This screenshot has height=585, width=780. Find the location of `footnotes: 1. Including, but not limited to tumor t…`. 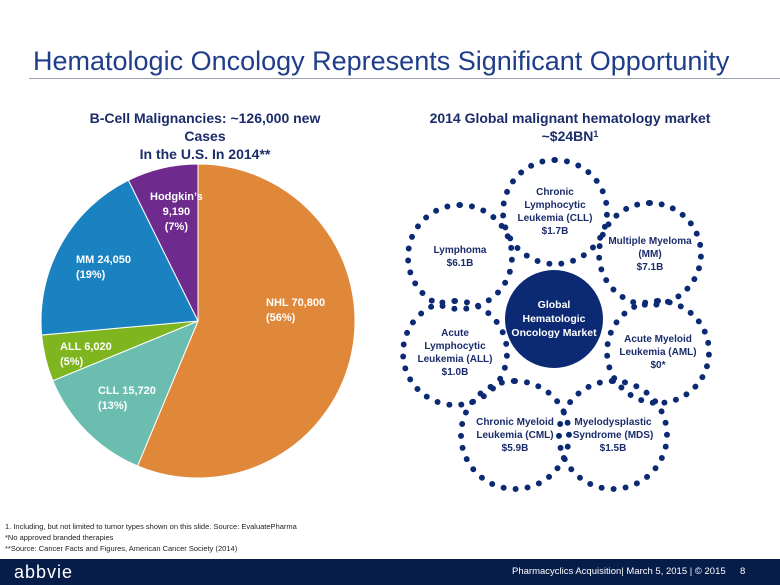

footnotes: 1. Including, but not limited to tumor t… is located at coordinates (151, 537).